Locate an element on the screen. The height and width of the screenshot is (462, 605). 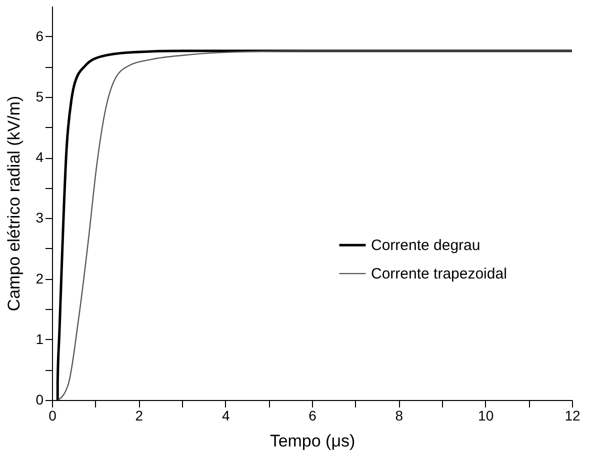
y-tick-label: 3 is located at coordinates (40, 218).